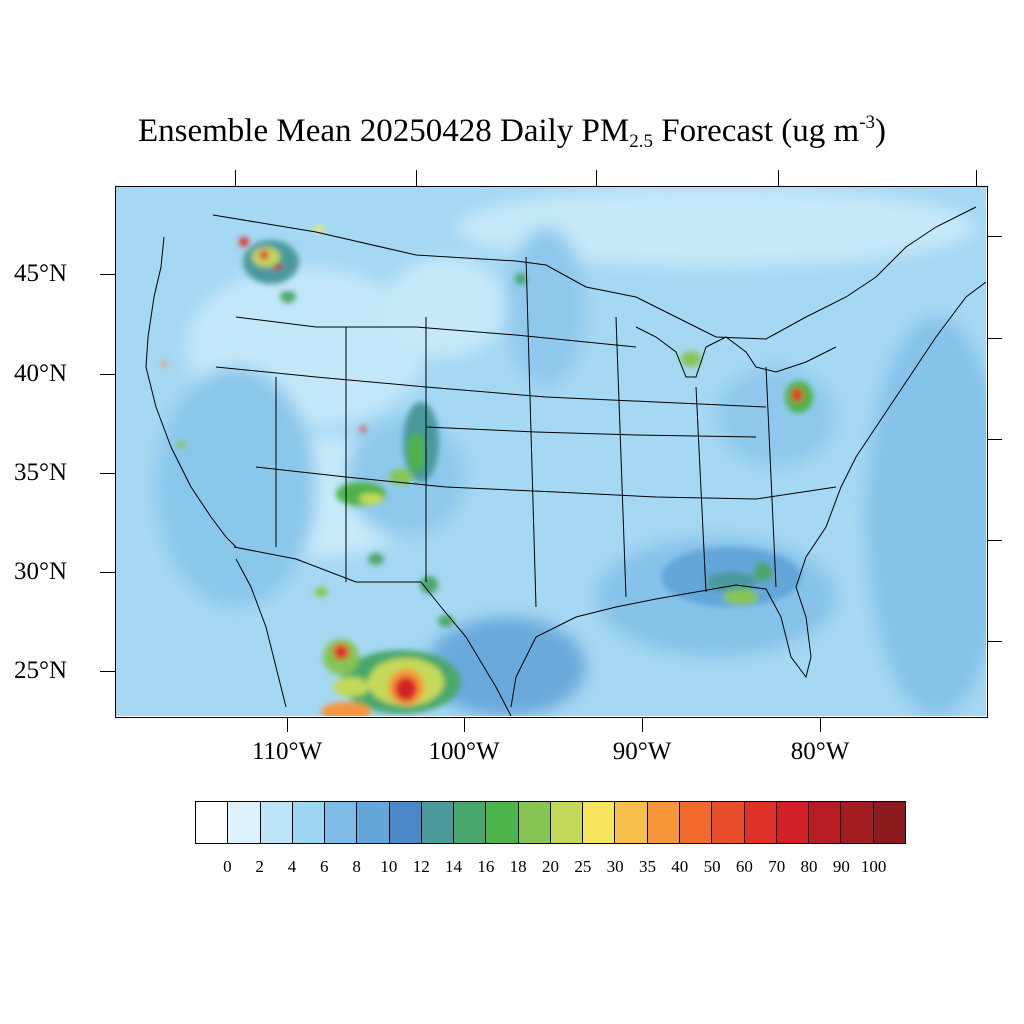 The width and height of the screenshot is (1024, 1024). I want to click on lat-label-30: 30°N, so click(41, 571).